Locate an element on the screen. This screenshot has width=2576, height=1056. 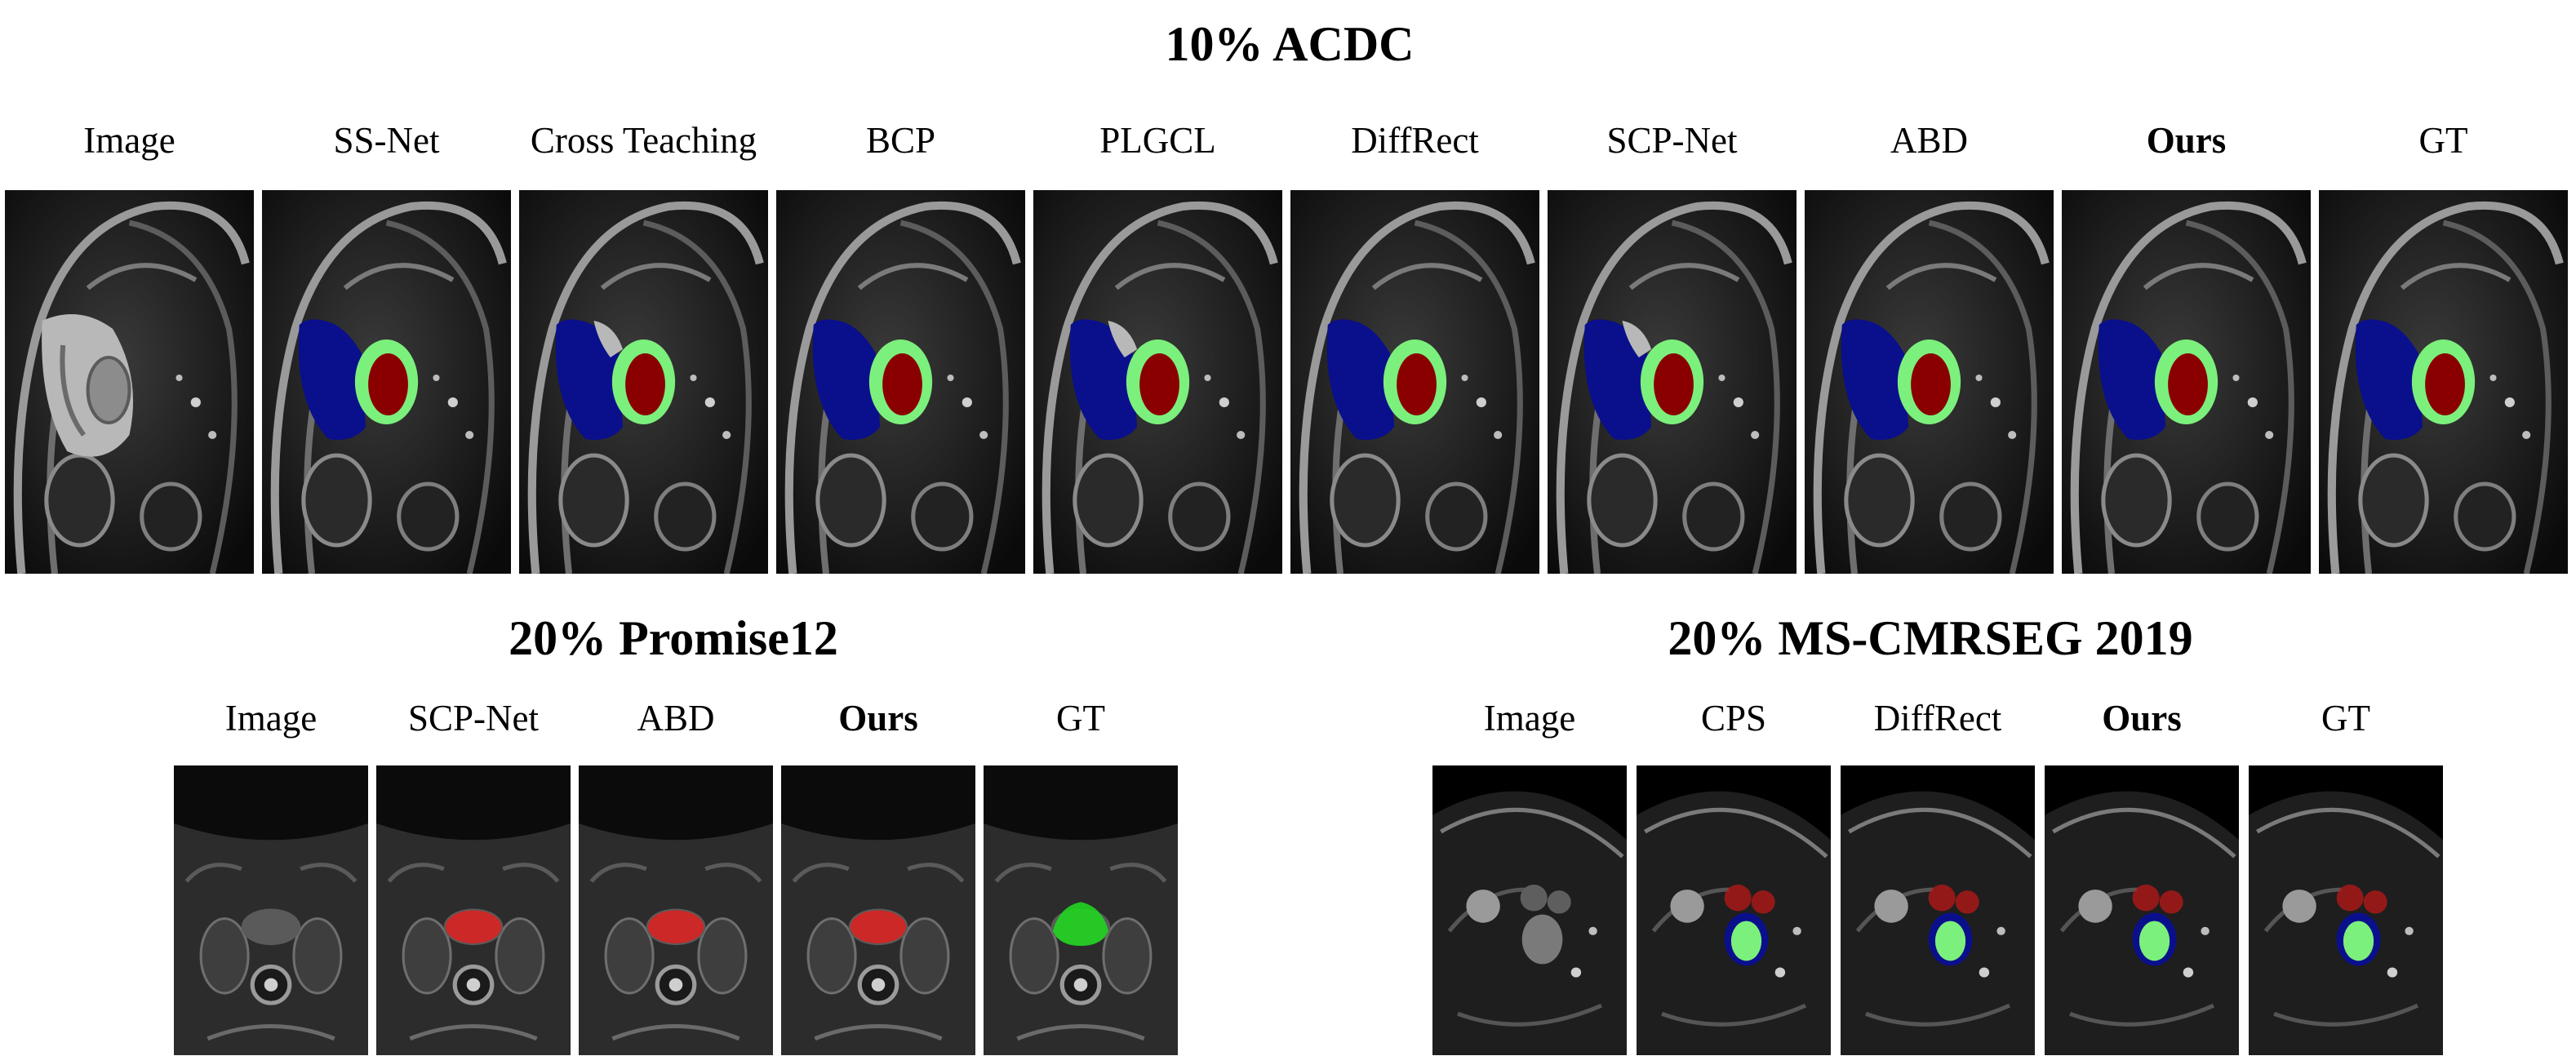
acdc-panel-ss-net is located at coordinates (386, 382).